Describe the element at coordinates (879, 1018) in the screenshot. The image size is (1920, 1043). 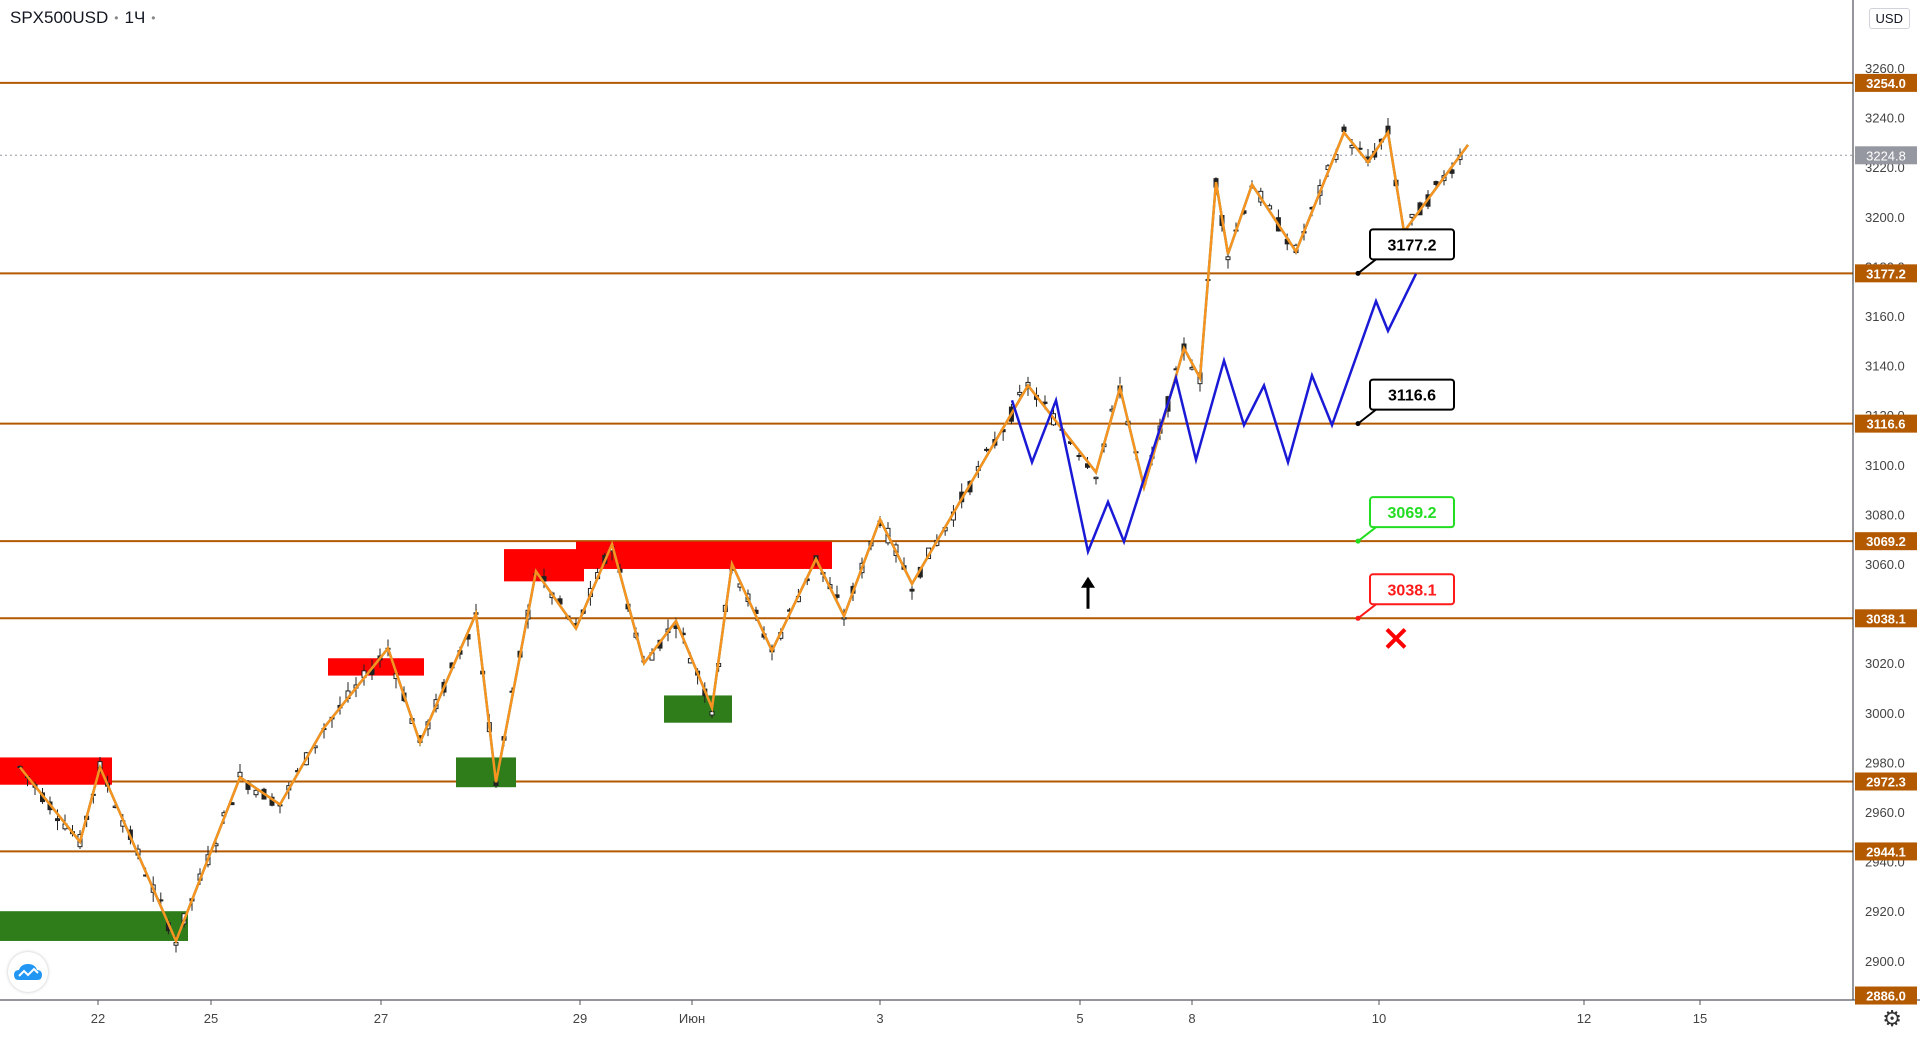
I see `time-tick-label: 3` at that location.